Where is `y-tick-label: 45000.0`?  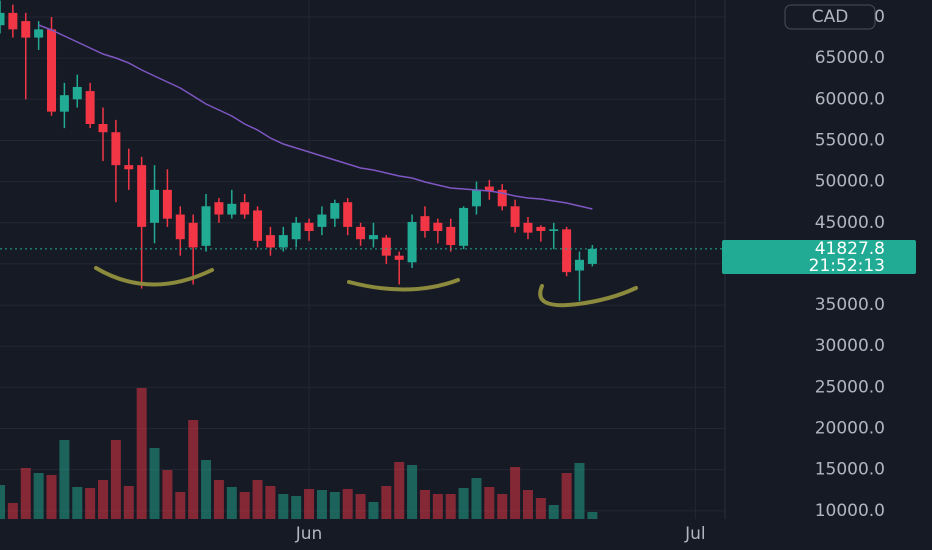
y-tick-label: 45000.0 is located at coordinates (850, 223).